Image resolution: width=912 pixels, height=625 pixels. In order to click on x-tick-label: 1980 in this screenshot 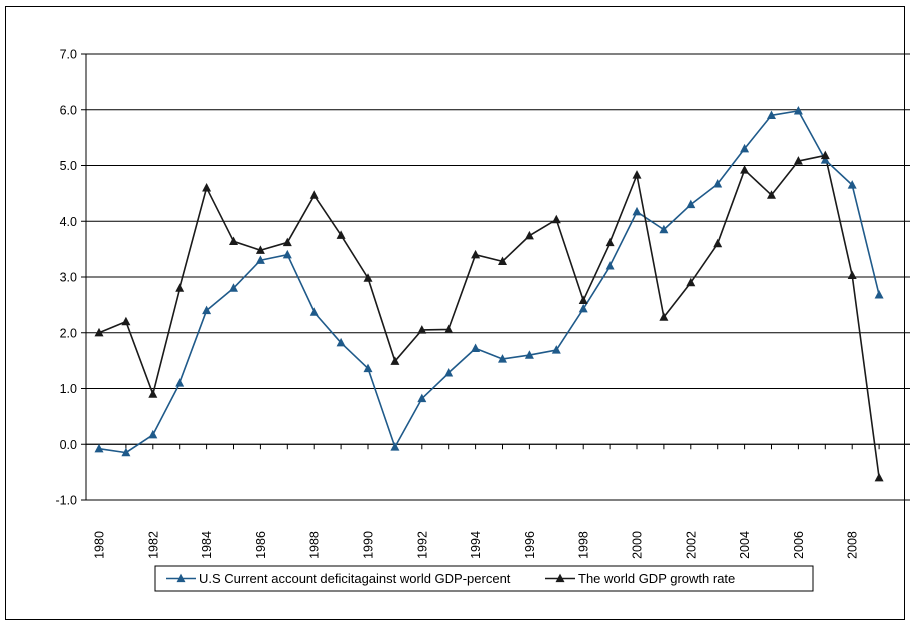, I will do `click(100, 545)`.